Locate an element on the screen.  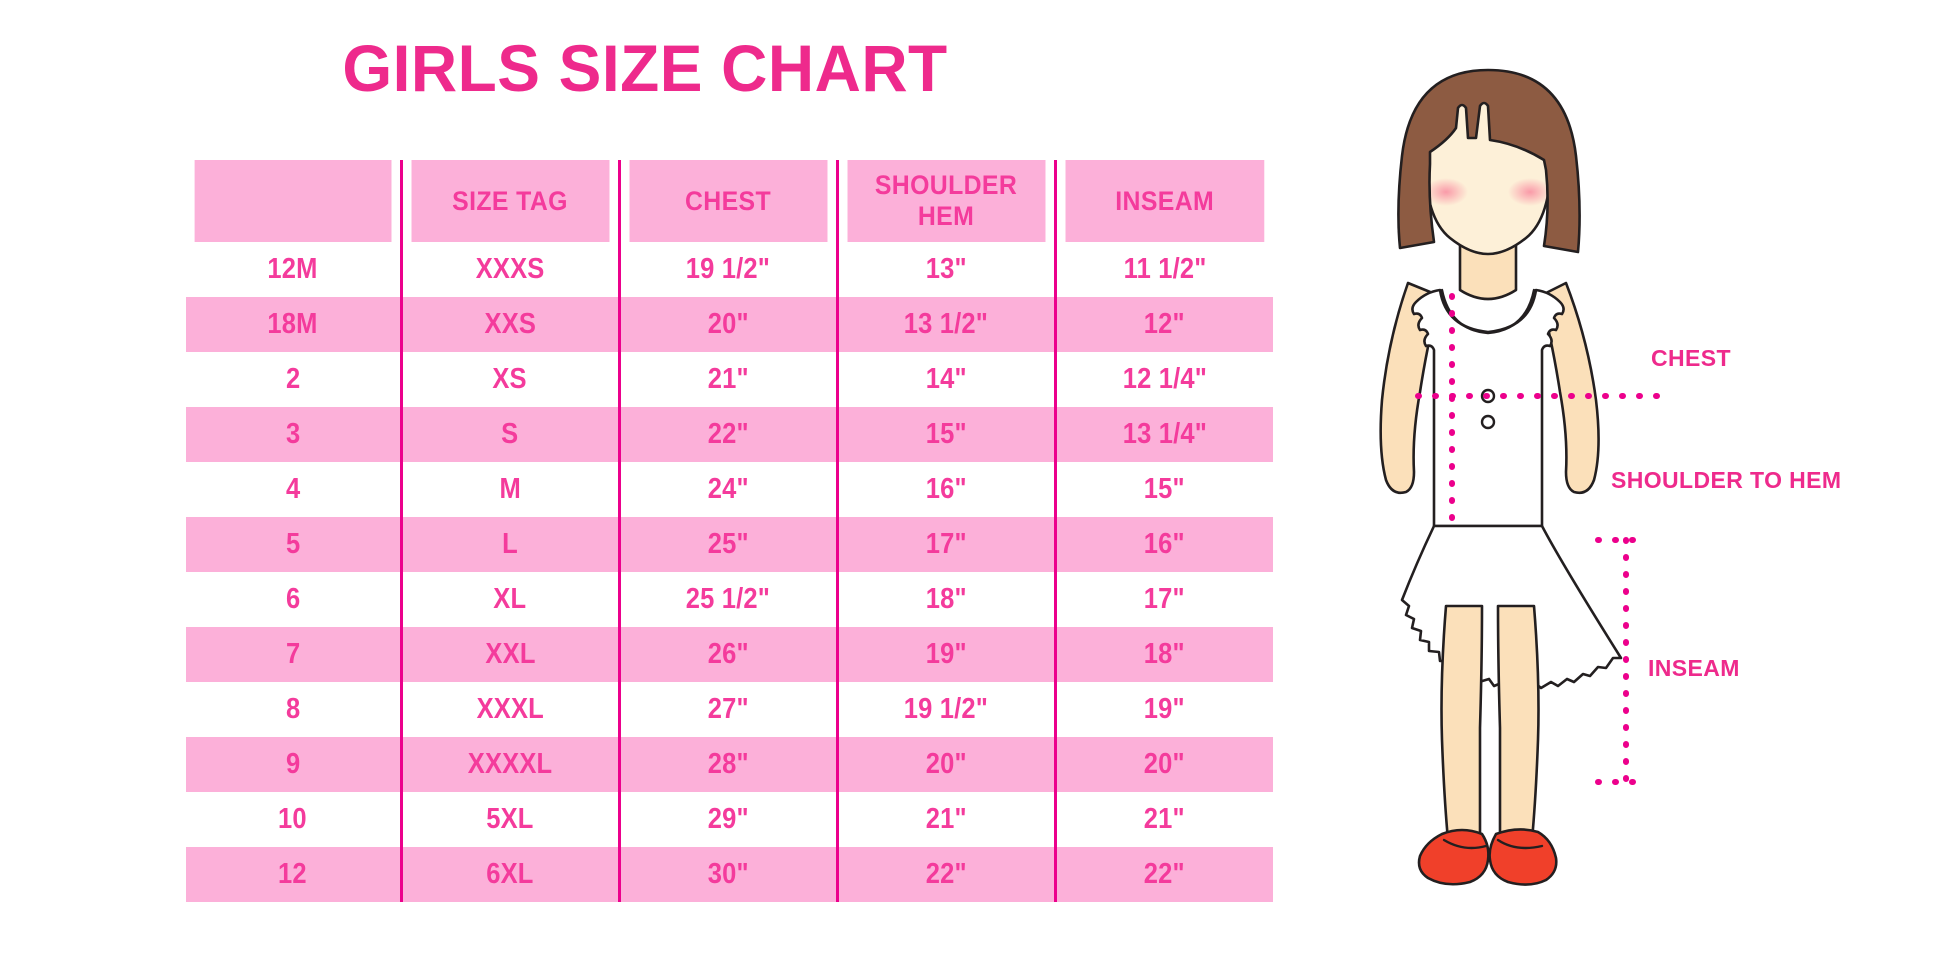
cell-value: 6XL is located at coordinates (510, 874).